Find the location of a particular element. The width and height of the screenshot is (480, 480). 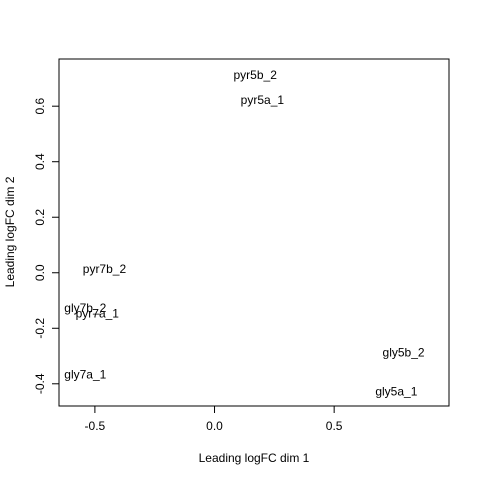

x-axis-label: Leading logFC dim 1 is located at coordinates (254, 458).